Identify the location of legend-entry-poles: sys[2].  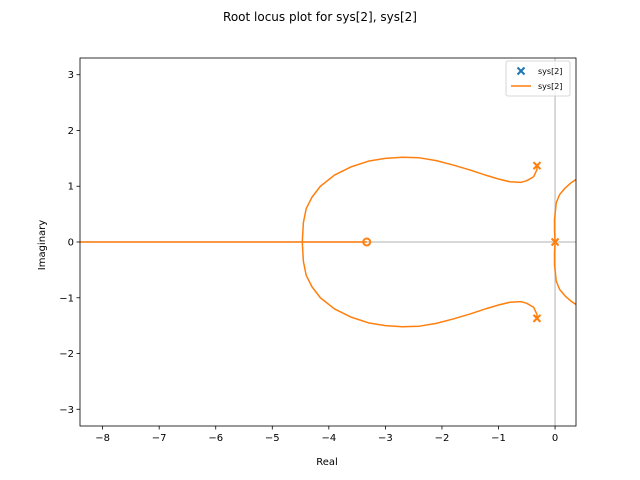
(539, 71).